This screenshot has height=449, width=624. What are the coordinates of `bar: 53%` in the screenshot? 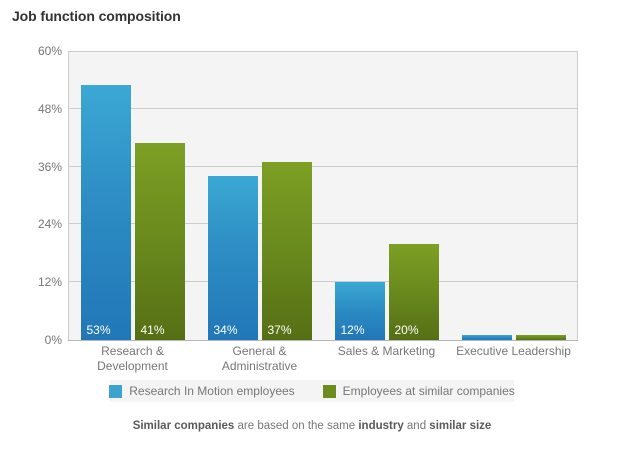 It's located at (105, 212).